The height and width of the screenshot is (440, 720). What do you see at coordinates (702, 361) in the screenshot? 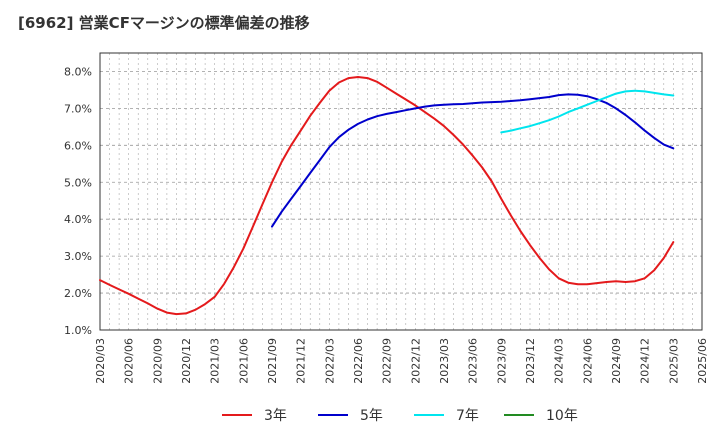
I see `x-tick-label: 2025/06` at bounding box center [702, 361].